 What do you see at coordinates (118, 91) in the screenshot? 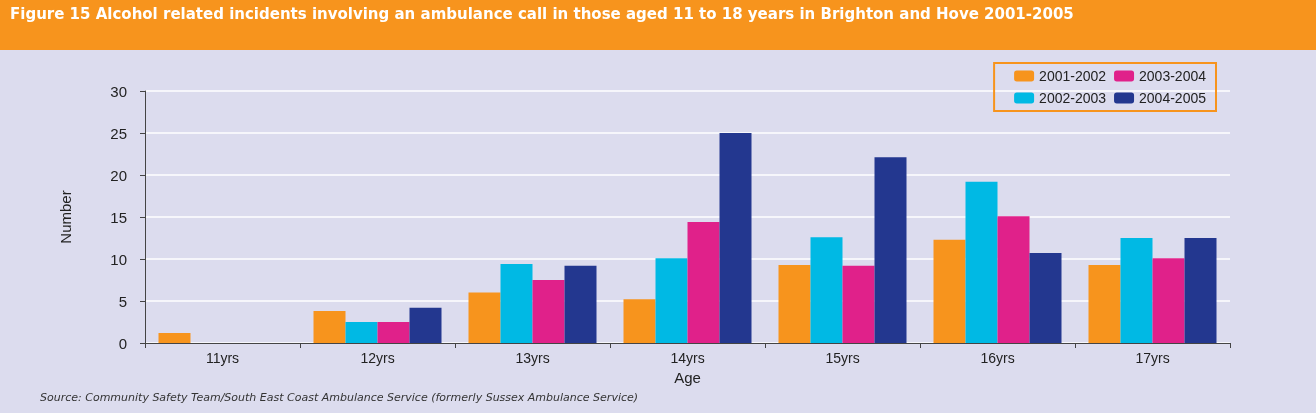
I see `y-tick-label: 30` at bounding box center [118, 91].